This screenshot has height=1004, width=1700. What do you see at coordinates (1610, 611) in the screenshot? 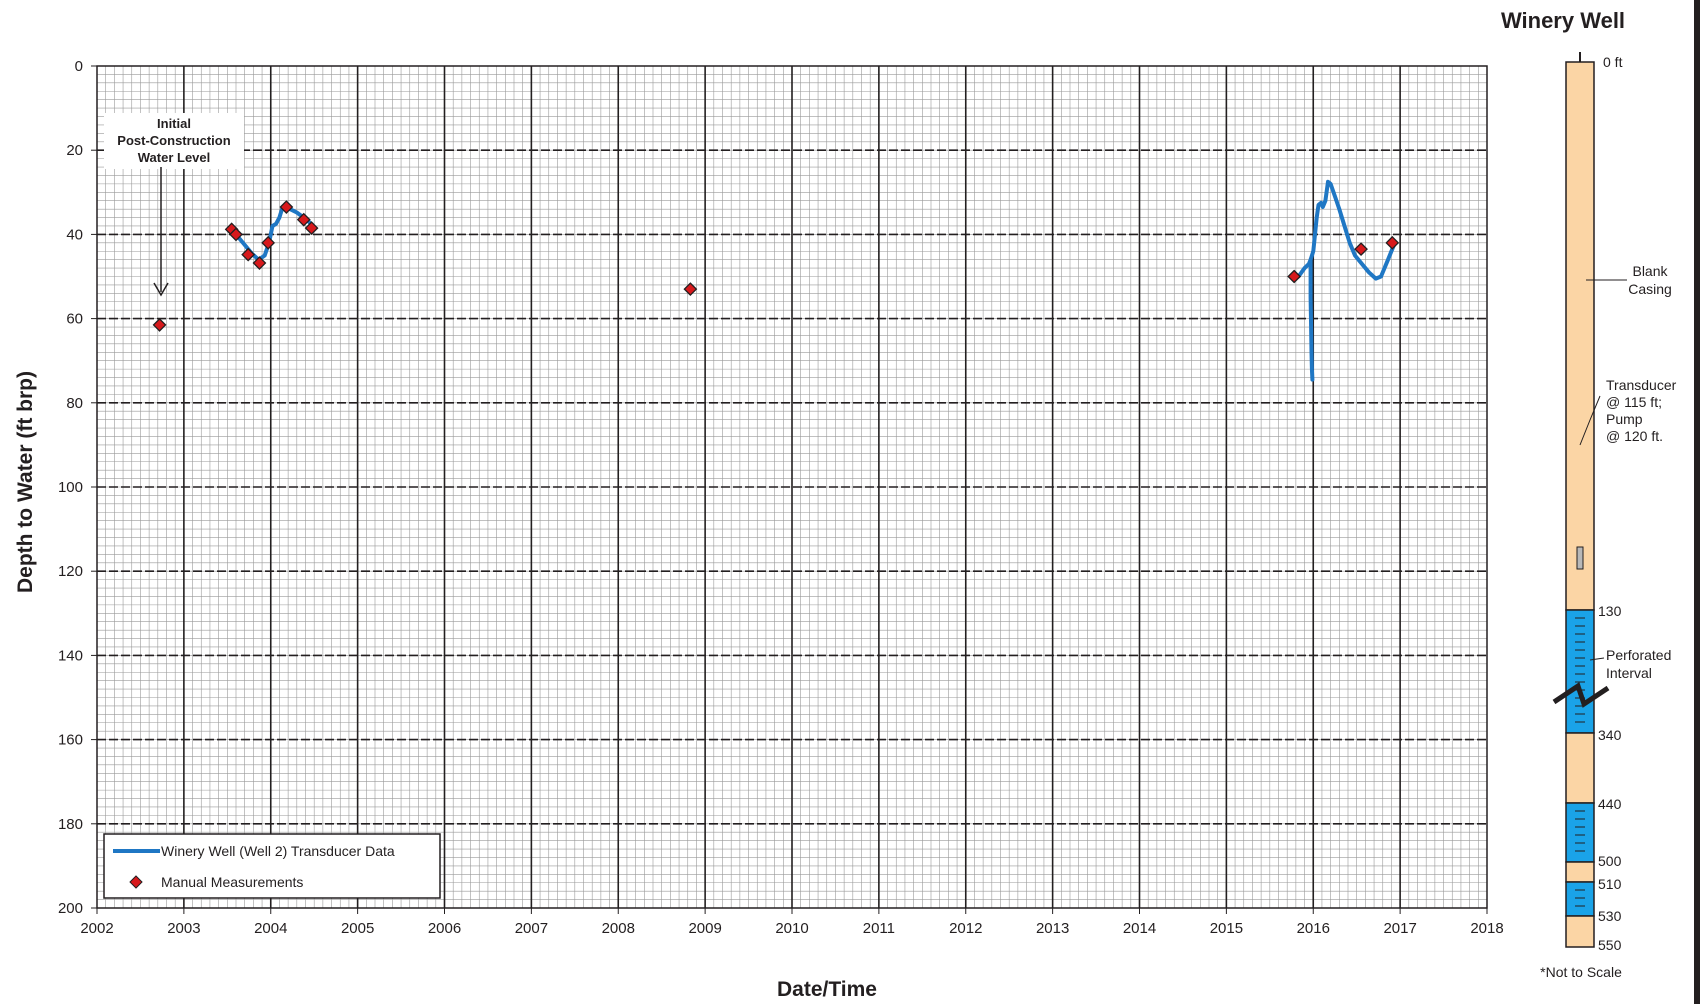
I see `depth-label-130: 130` at bounding box center [1610, 611].